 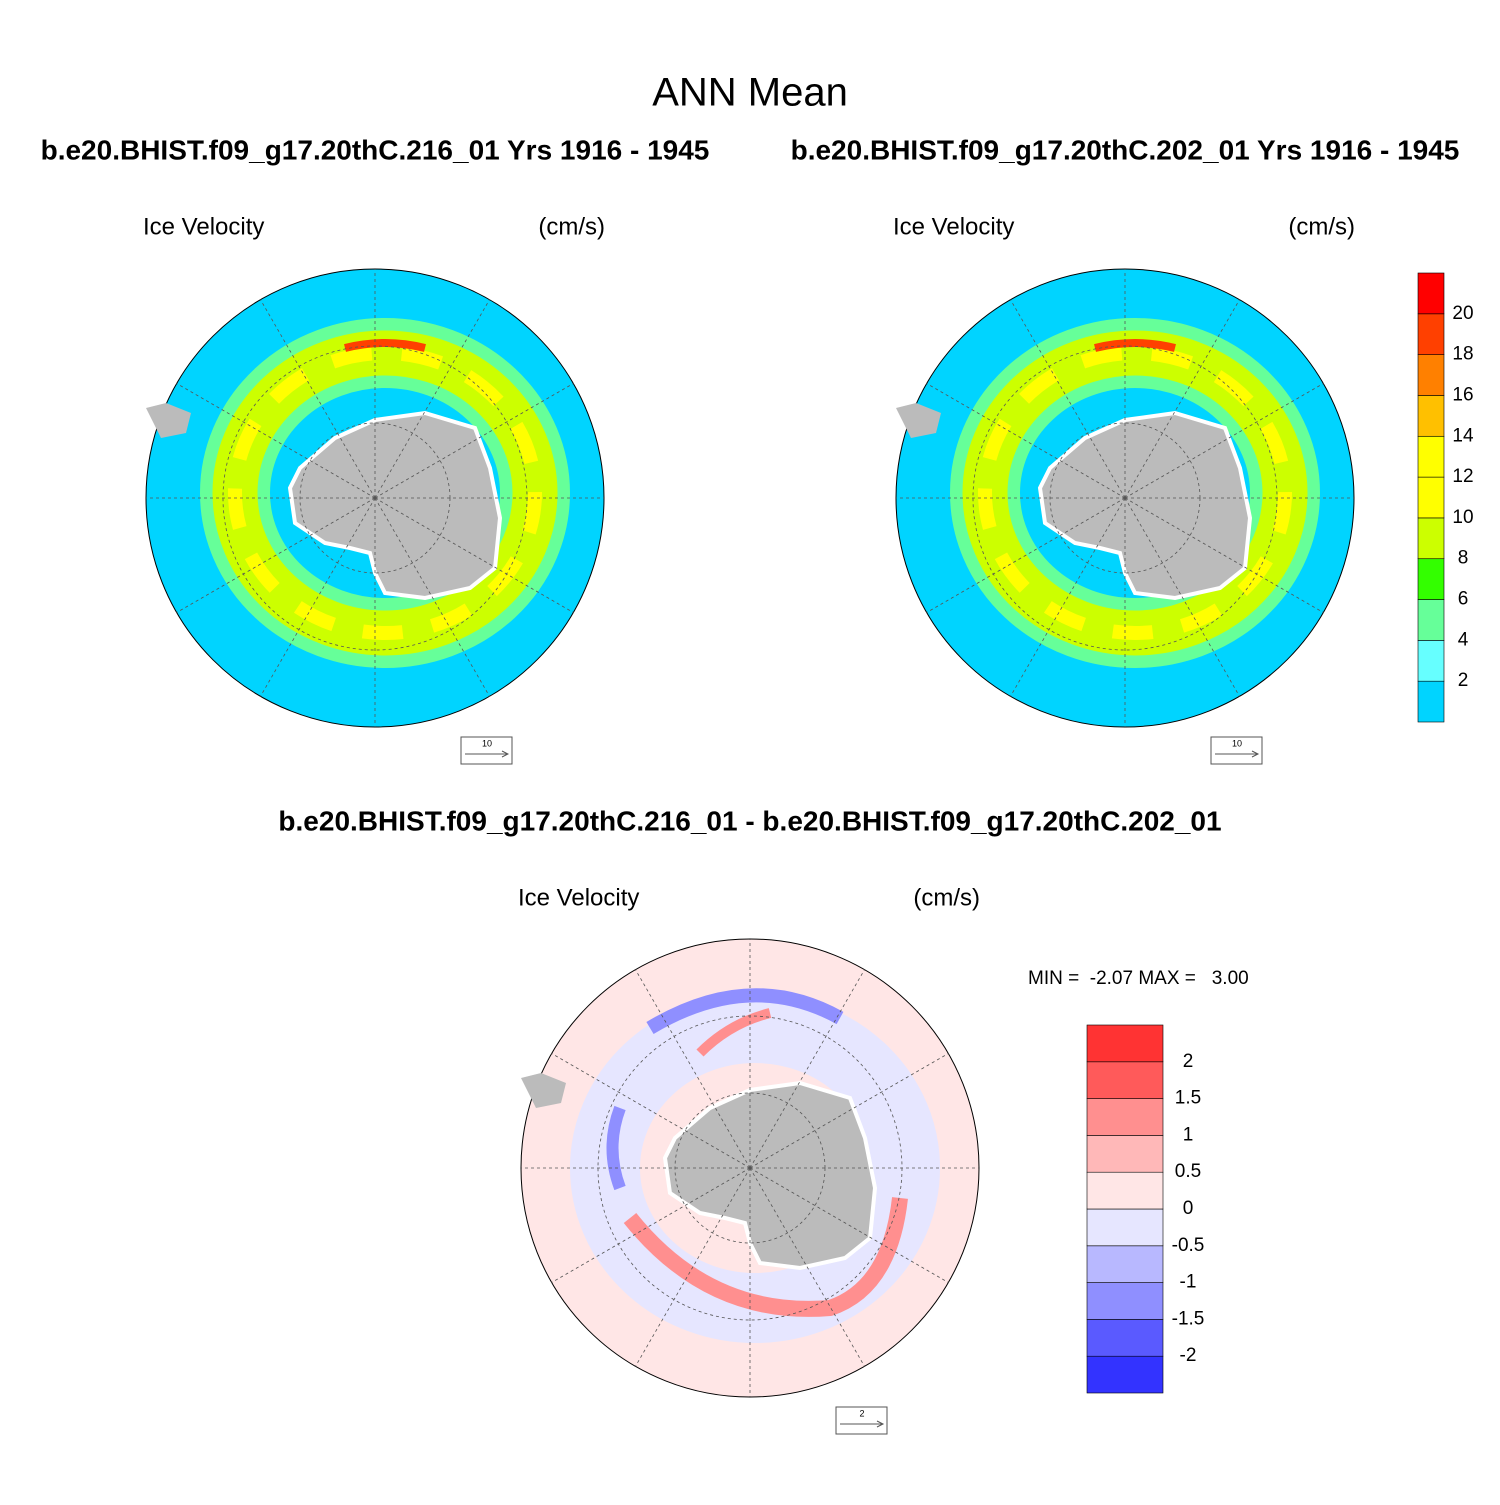 I want to click on ref-vector-label: 2, so click(x=861, y=1413).